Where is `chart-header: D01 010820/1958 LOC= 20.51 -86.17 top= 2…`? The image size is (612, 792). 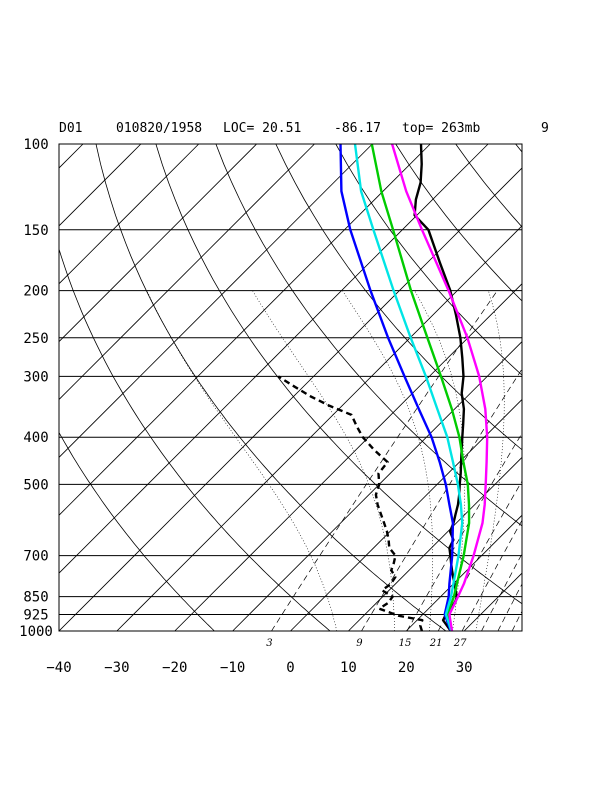
chart-header: D01 010820/1958 LOC= 20.51 -86.17 top= 2… is located at coordinates (304, 128).